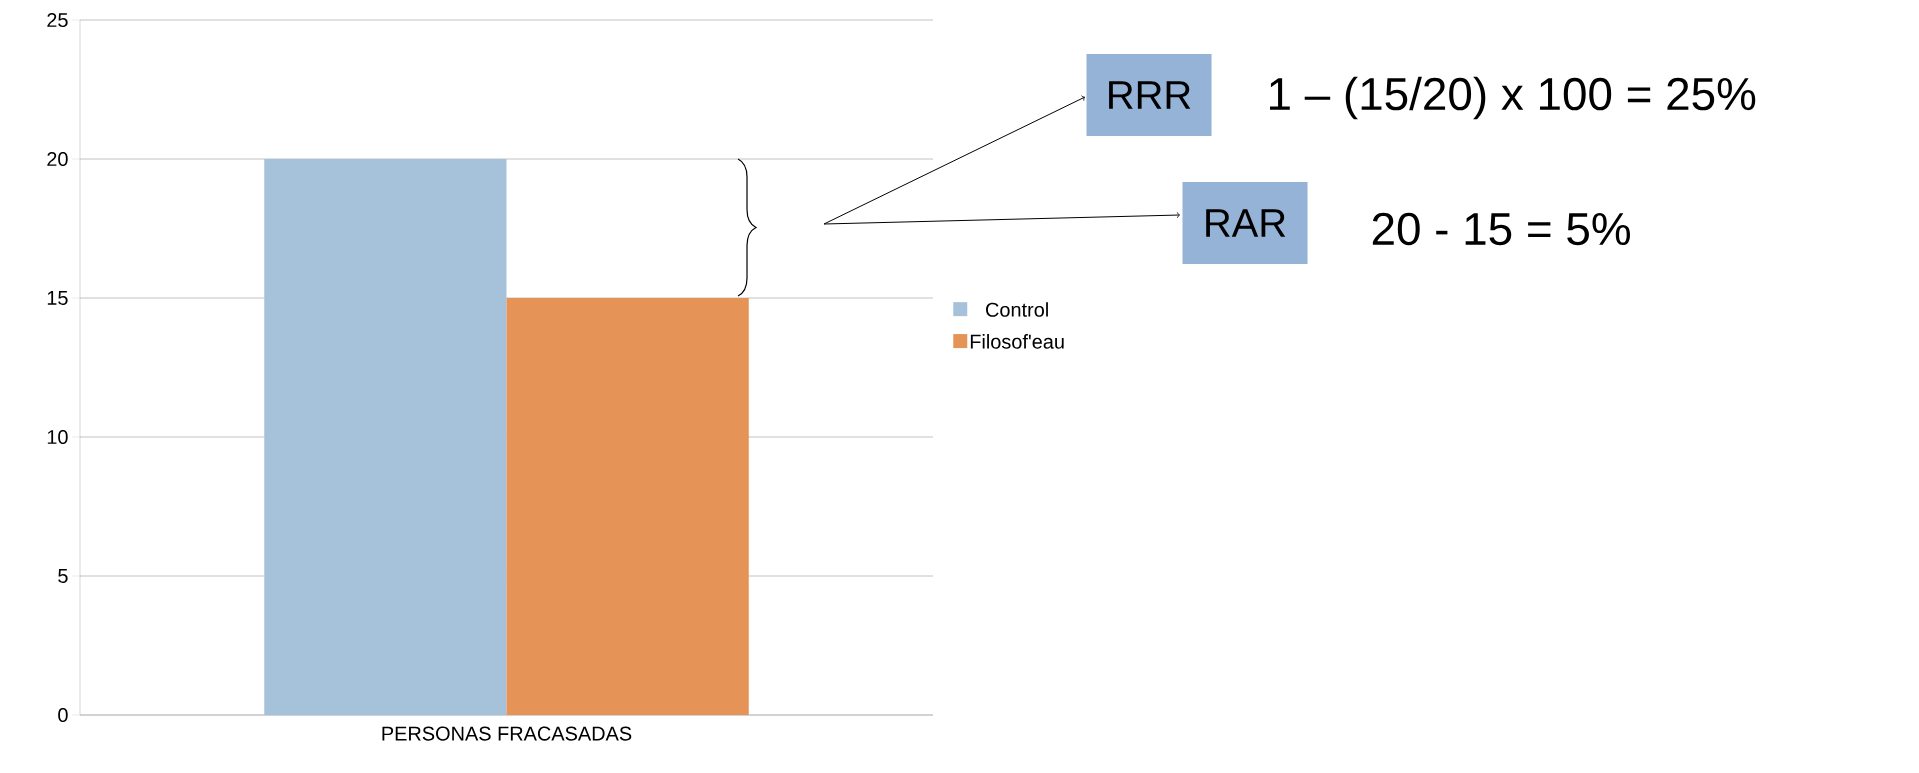  What do you see at coordinates (57, 20) in the screenshot?
I see `y-tick-label: 25` at bounding box center [57, 20].